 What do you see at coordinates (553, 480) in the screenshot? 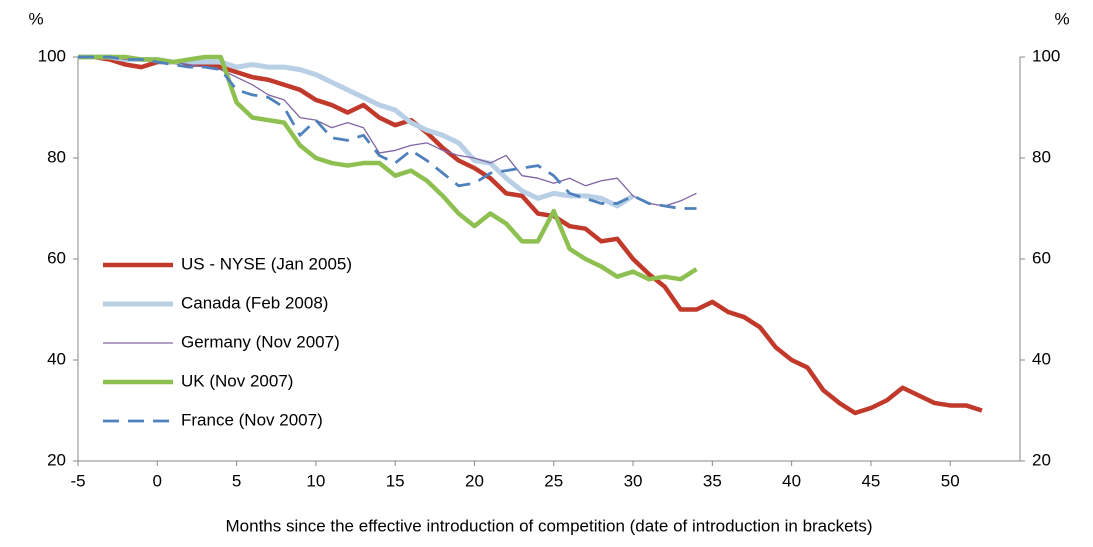
I see `x-tick-label: 25` at bounding box center [553, 480].